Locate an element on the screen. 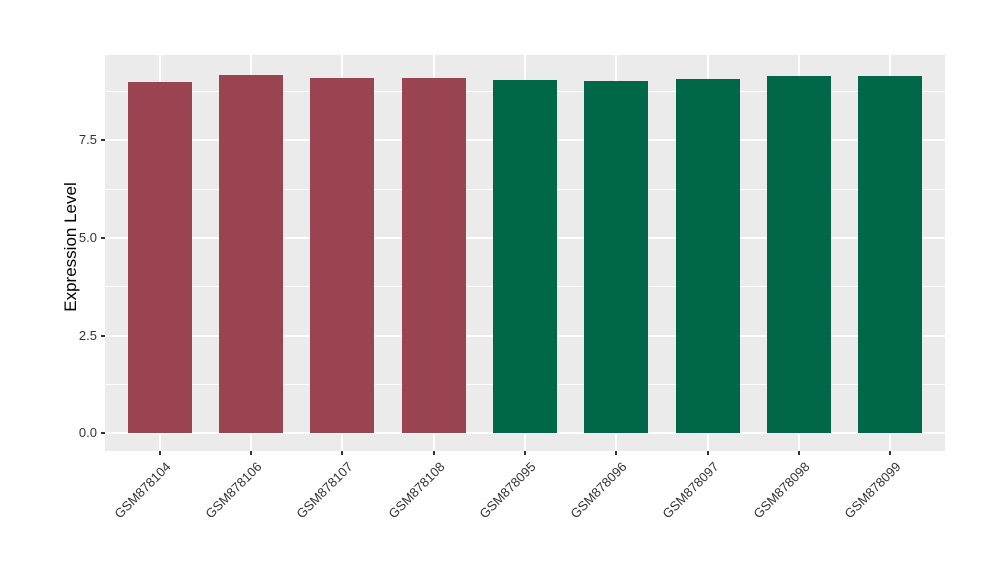  y-tick-label: 0.0 is located at coordinates (87, 433).